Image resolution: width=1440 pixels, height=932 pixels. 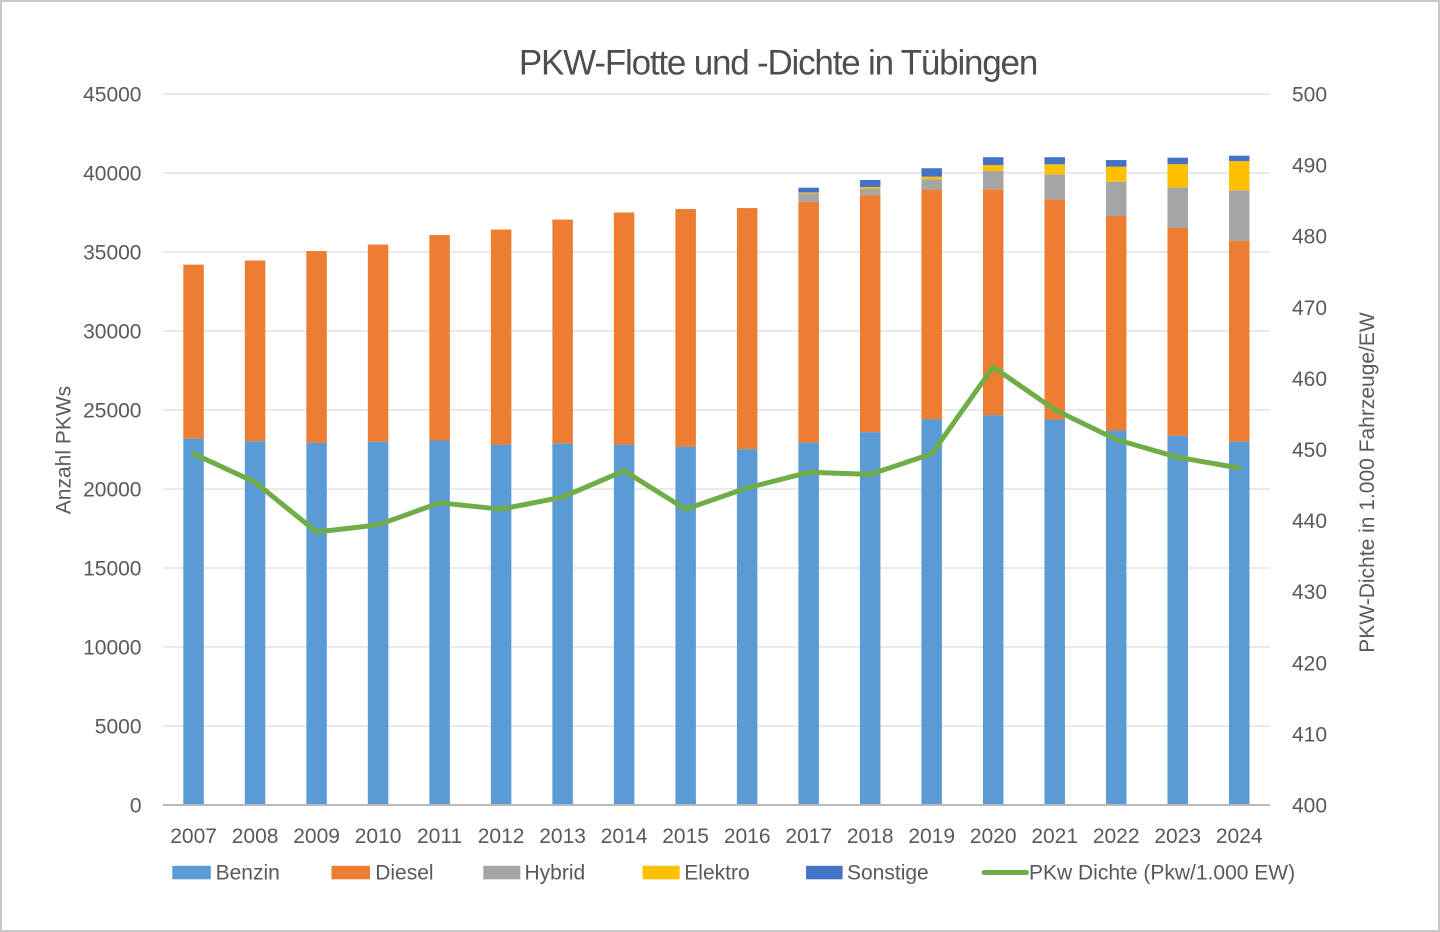 I want to click on svg-text: 2023, so click(x=1177, y=836).